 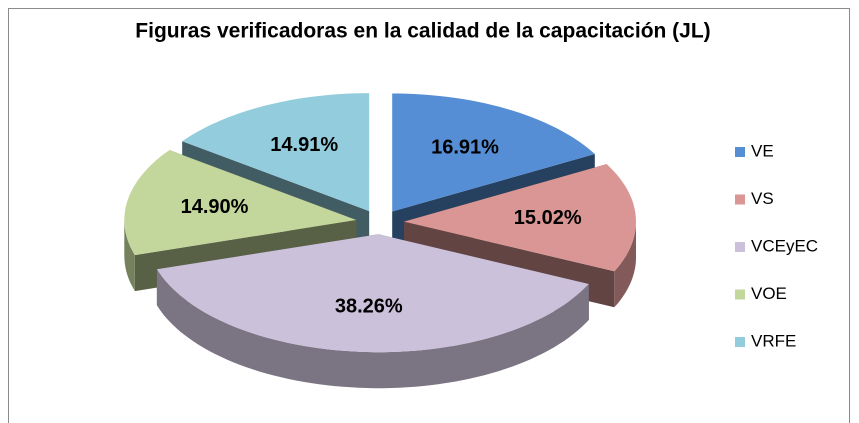 I want to click on legend-label: VCEyEC, so click(x=784, y=245).